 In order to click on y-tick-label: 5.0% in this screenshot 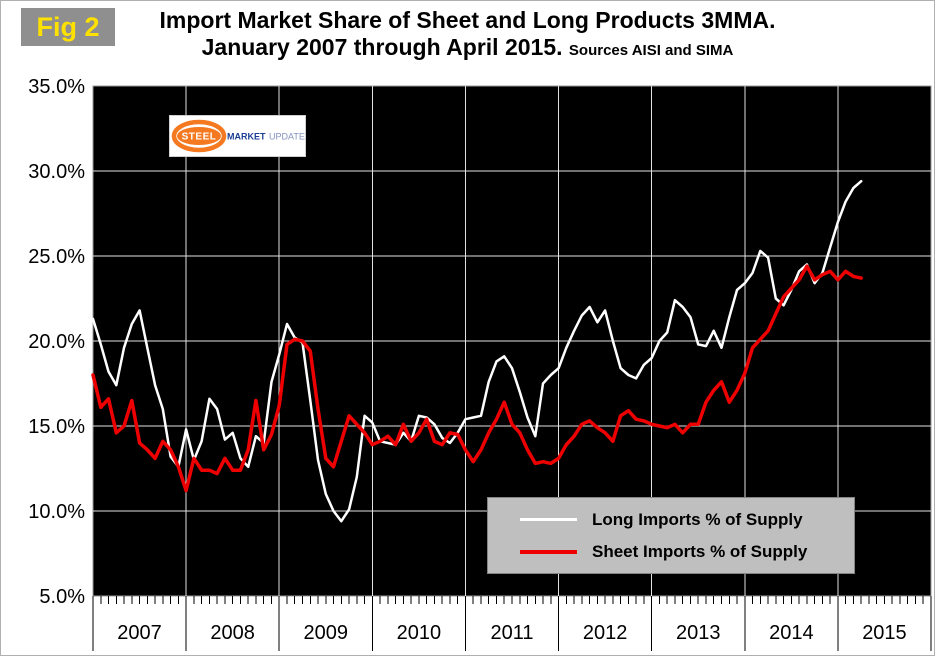, I will do `click(62, 597)`.